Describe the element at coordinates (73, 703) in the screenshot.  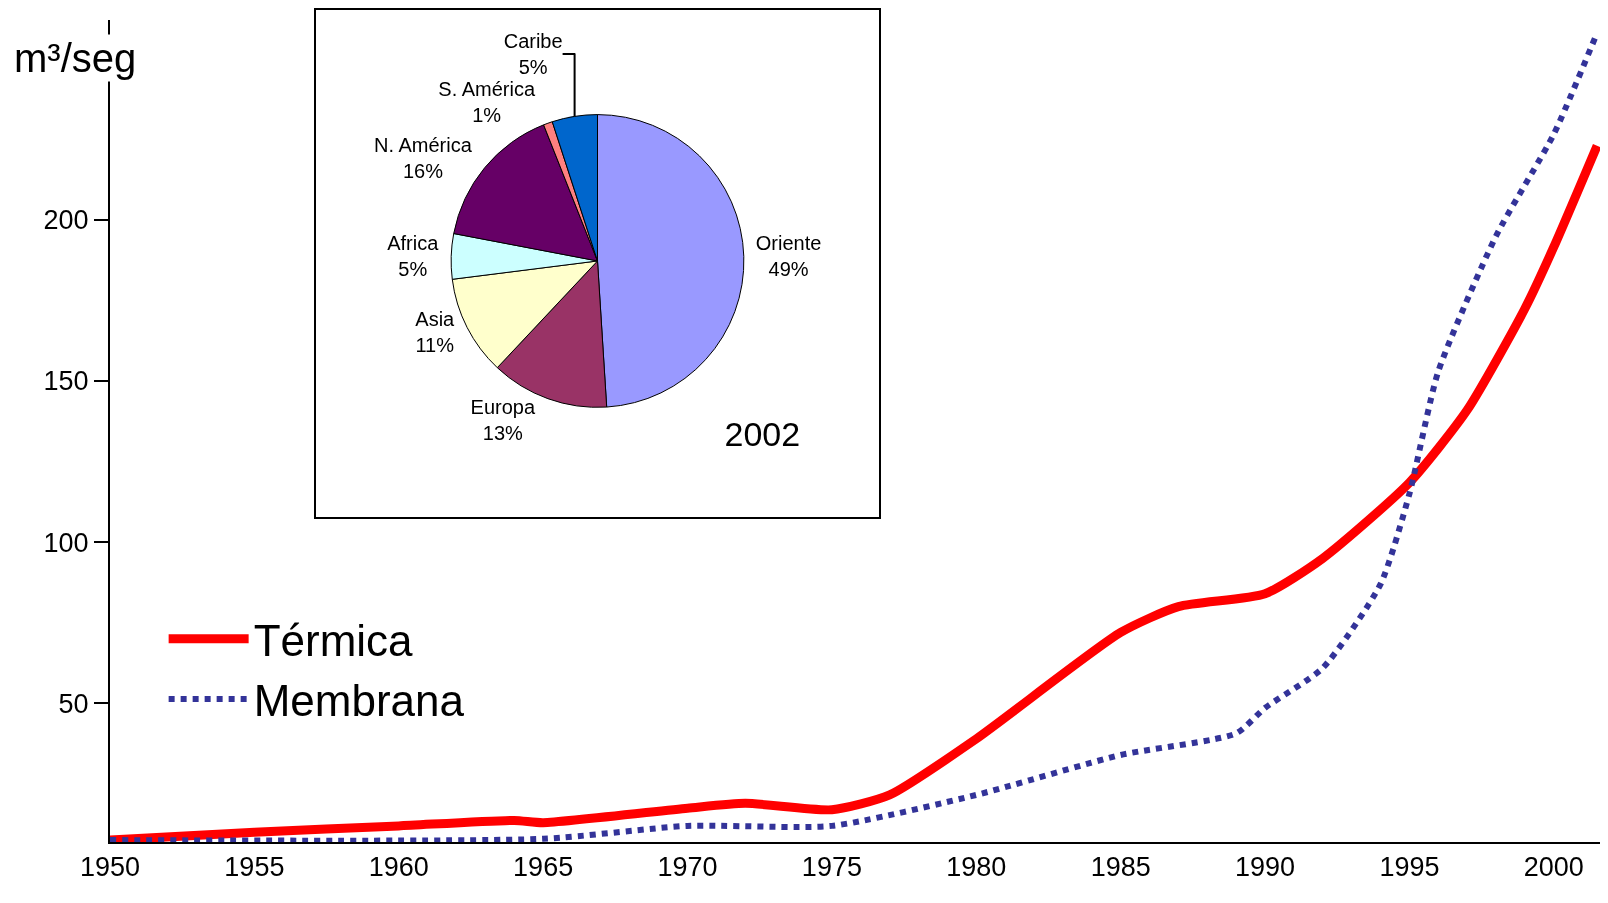
I see `y-tick-label: 50` at that location.